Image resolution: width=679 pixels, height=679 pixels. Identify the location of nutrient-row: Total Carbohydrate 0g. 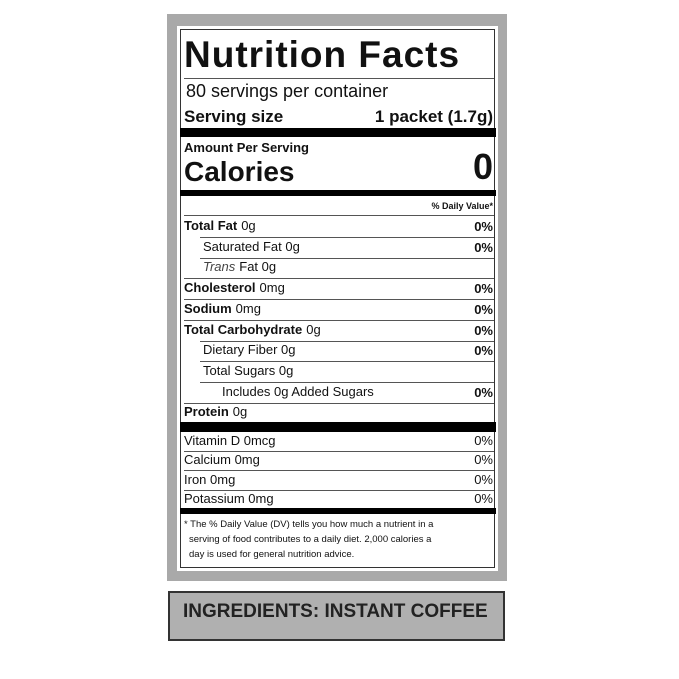
(252, 329).